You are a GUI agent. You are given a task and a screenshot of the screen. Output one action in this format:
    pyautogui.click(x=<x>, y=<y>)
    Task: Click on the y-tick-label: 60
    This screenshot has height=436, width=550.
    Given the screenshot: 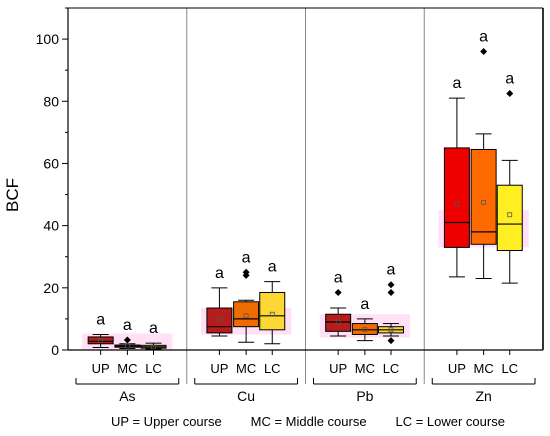 What is the action you would take?
    pyautogui.click(x=51, y=163)
    